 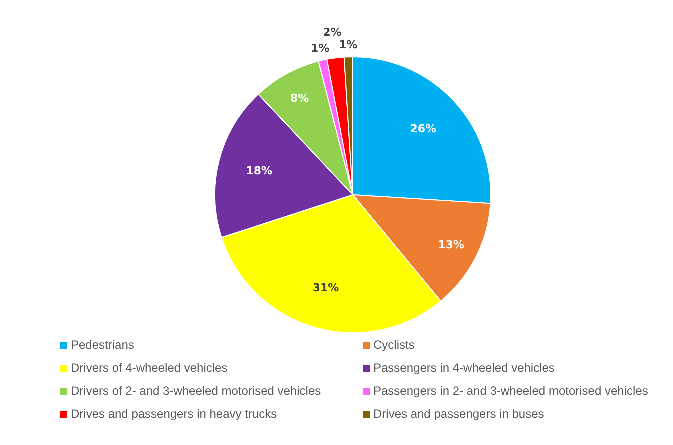 What do you see at coordinates (459, 414) in the screenshot?
I see `legend-label: Drives and passengers in buses` at bounding box center [459, 414].